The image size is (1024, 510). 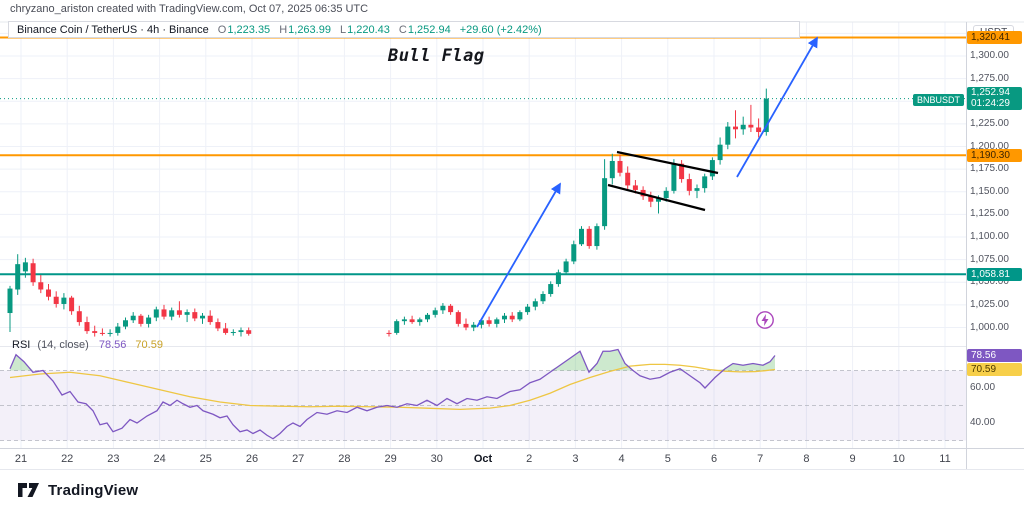 What do you see at coordinates (149, 345) in the screenshot?
I see `rsi-ma-current-value: 70.59` at bounding box center [149, 345].